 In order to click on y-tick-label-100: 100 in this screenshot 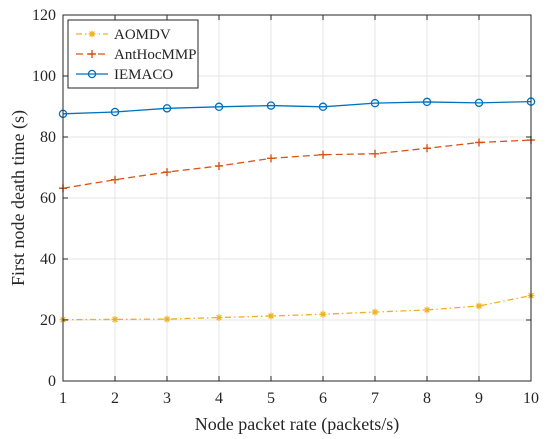, I will do `click(44, 76)`.